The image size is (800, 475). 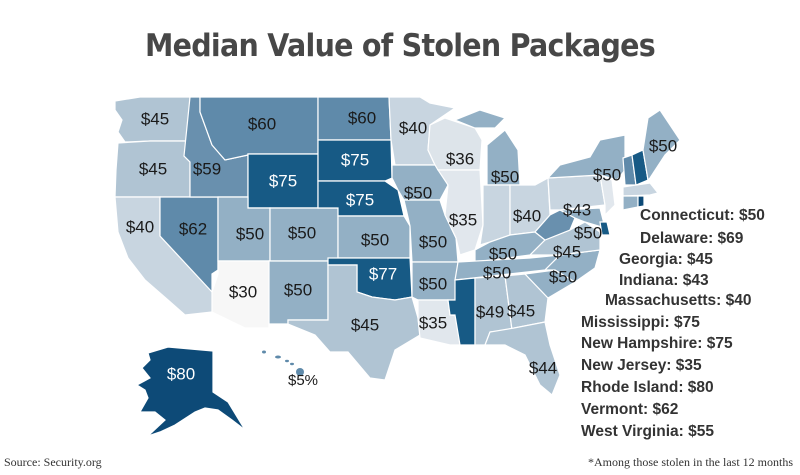 I want to click on label-AR: $50, so click(x=433, y=283).